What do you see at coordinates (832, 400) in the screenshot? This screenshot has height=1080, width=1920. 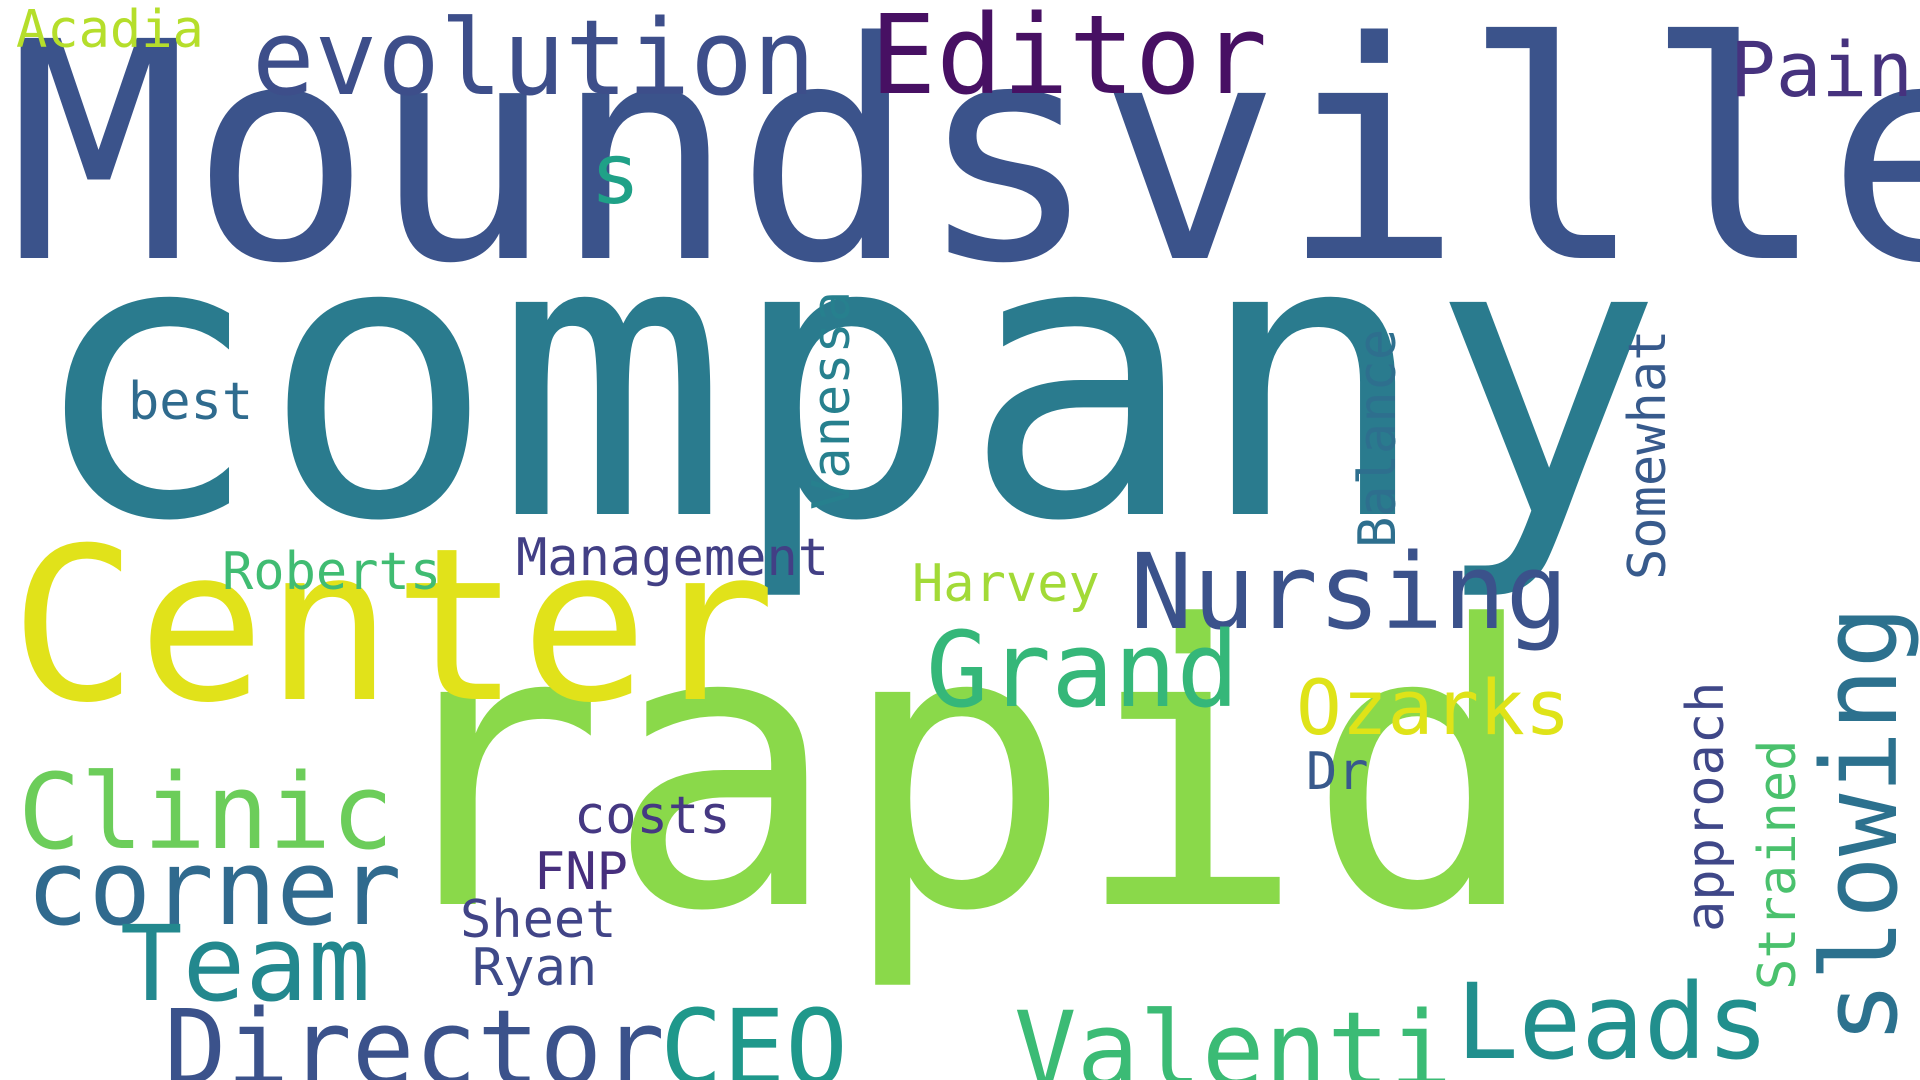 I see `word-vanessa: Vanessa` at bounding box center [832, 400].